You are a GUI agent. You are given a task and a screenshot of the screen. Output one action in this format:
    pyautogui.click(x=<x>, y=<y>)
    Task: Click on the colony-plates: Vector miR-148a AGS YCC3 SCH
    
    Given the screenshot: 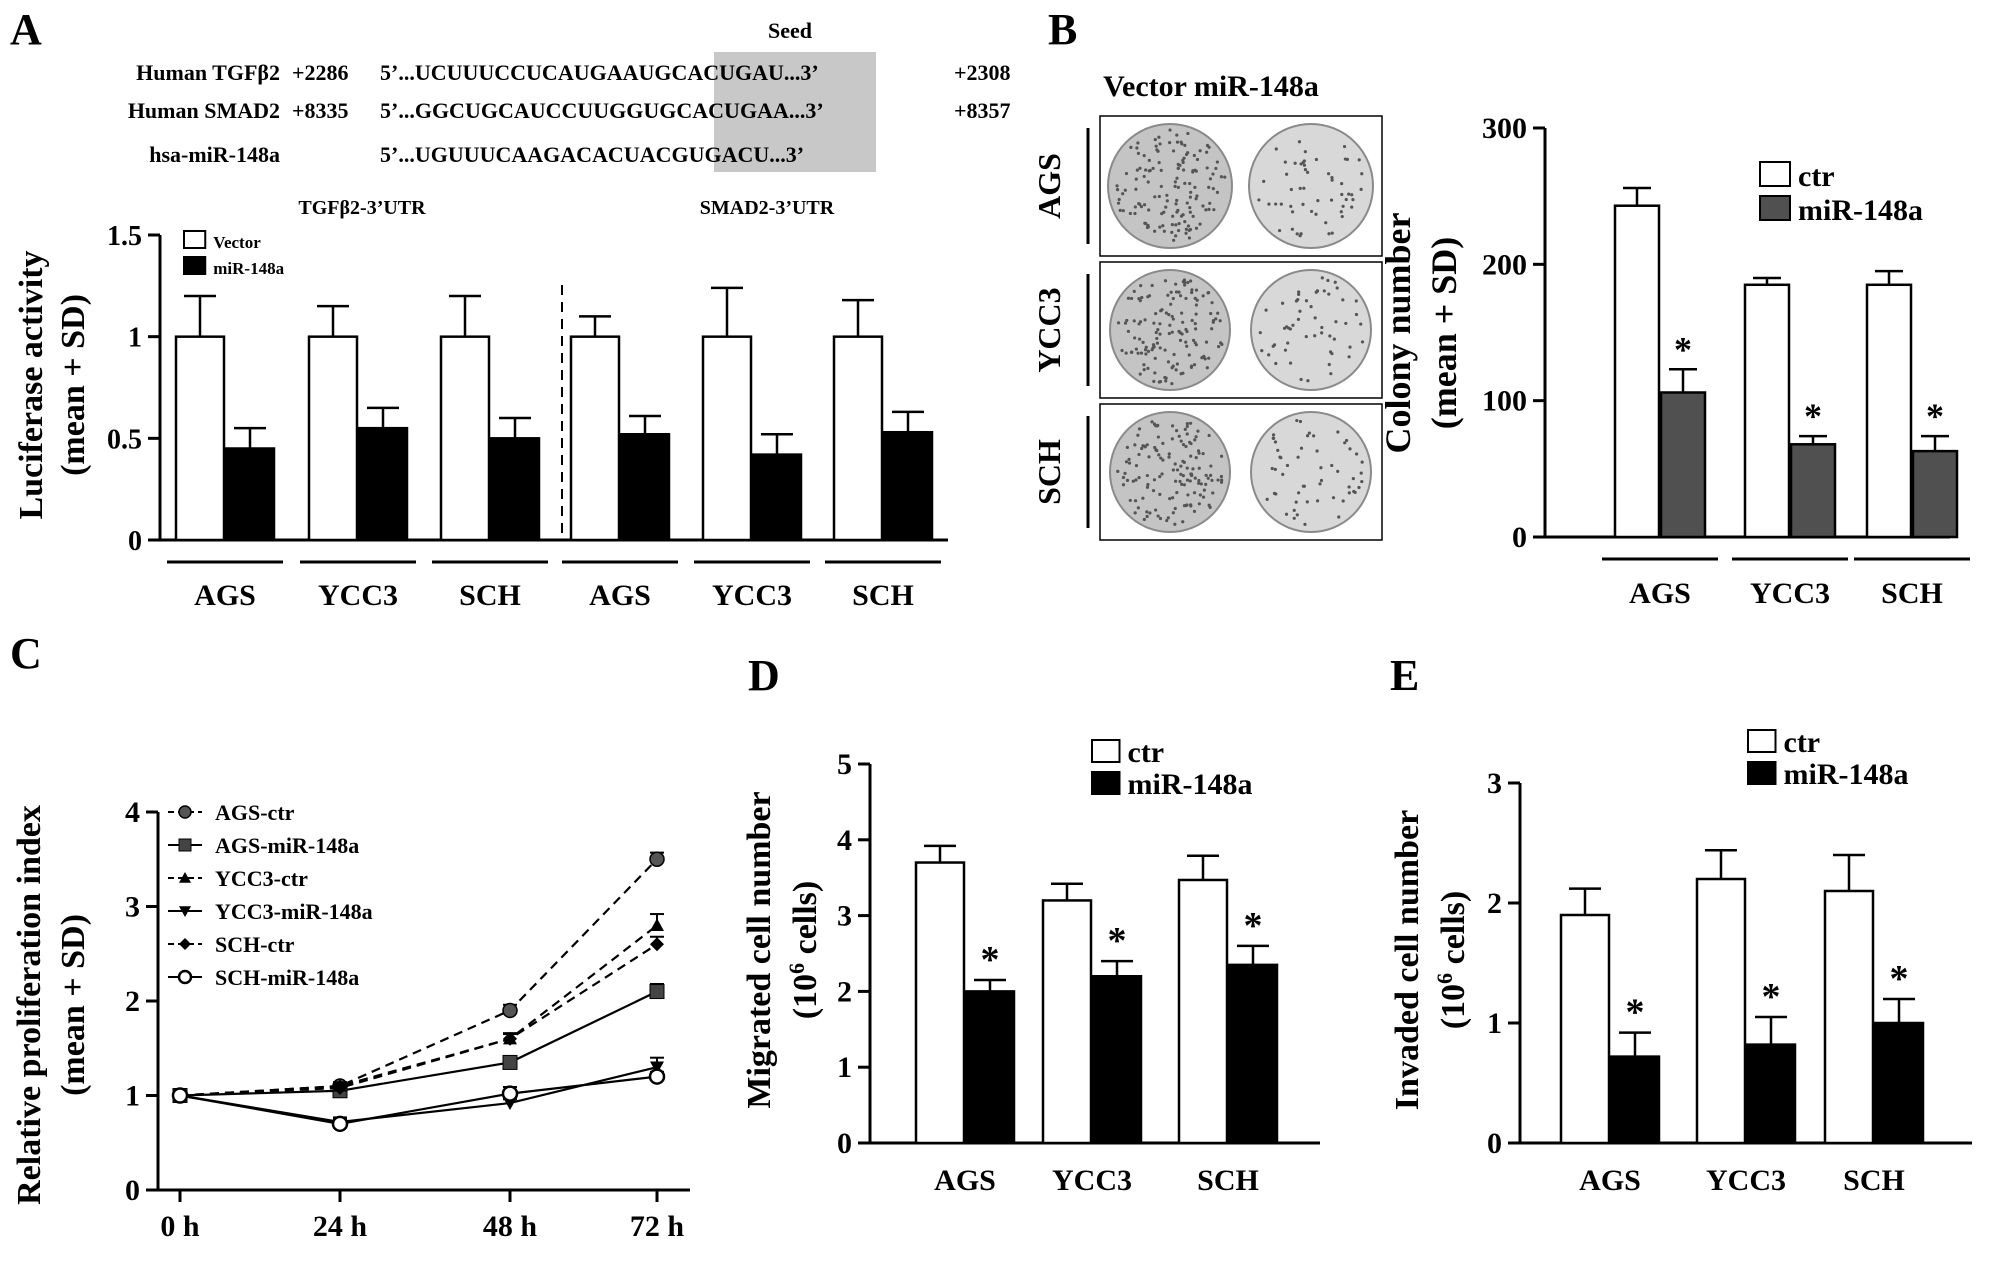 What is the action you would take?
    pyautogui.click(x=1207, y=305)
    